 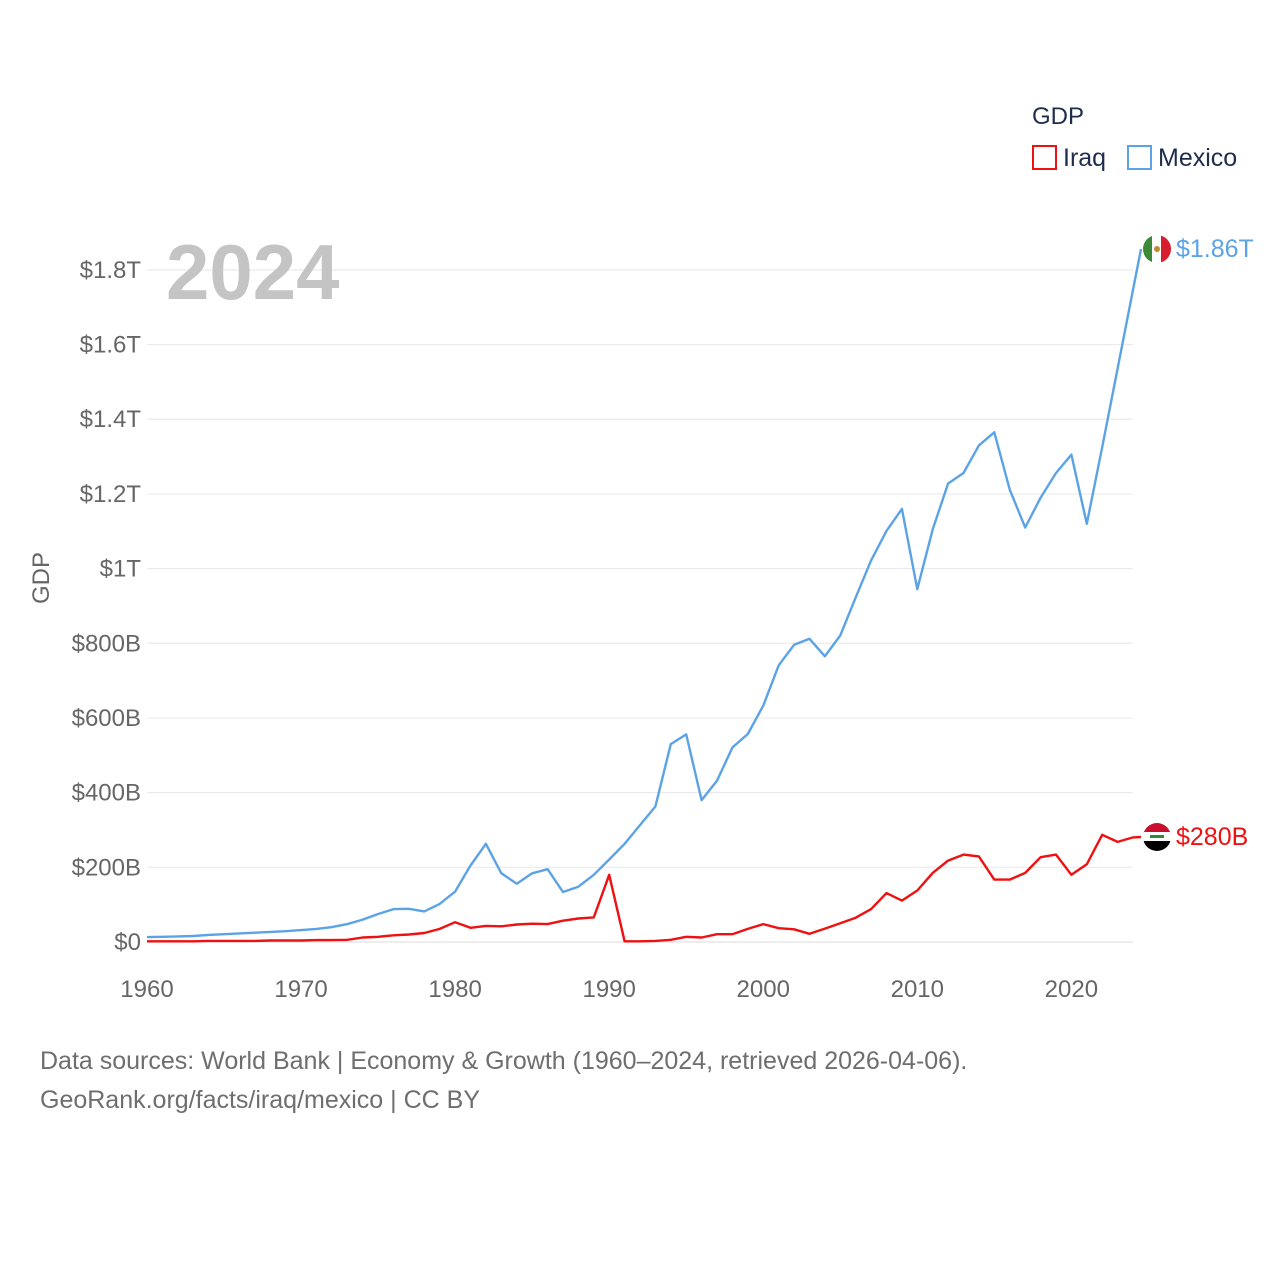 I want to click on series-line-iraq, so click(x=644, y=888).